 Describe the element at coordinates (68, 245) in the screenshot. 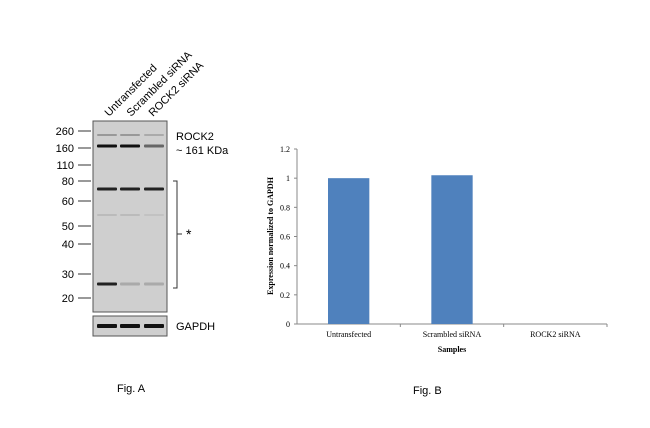

I see `marker-label: 40` at that location.